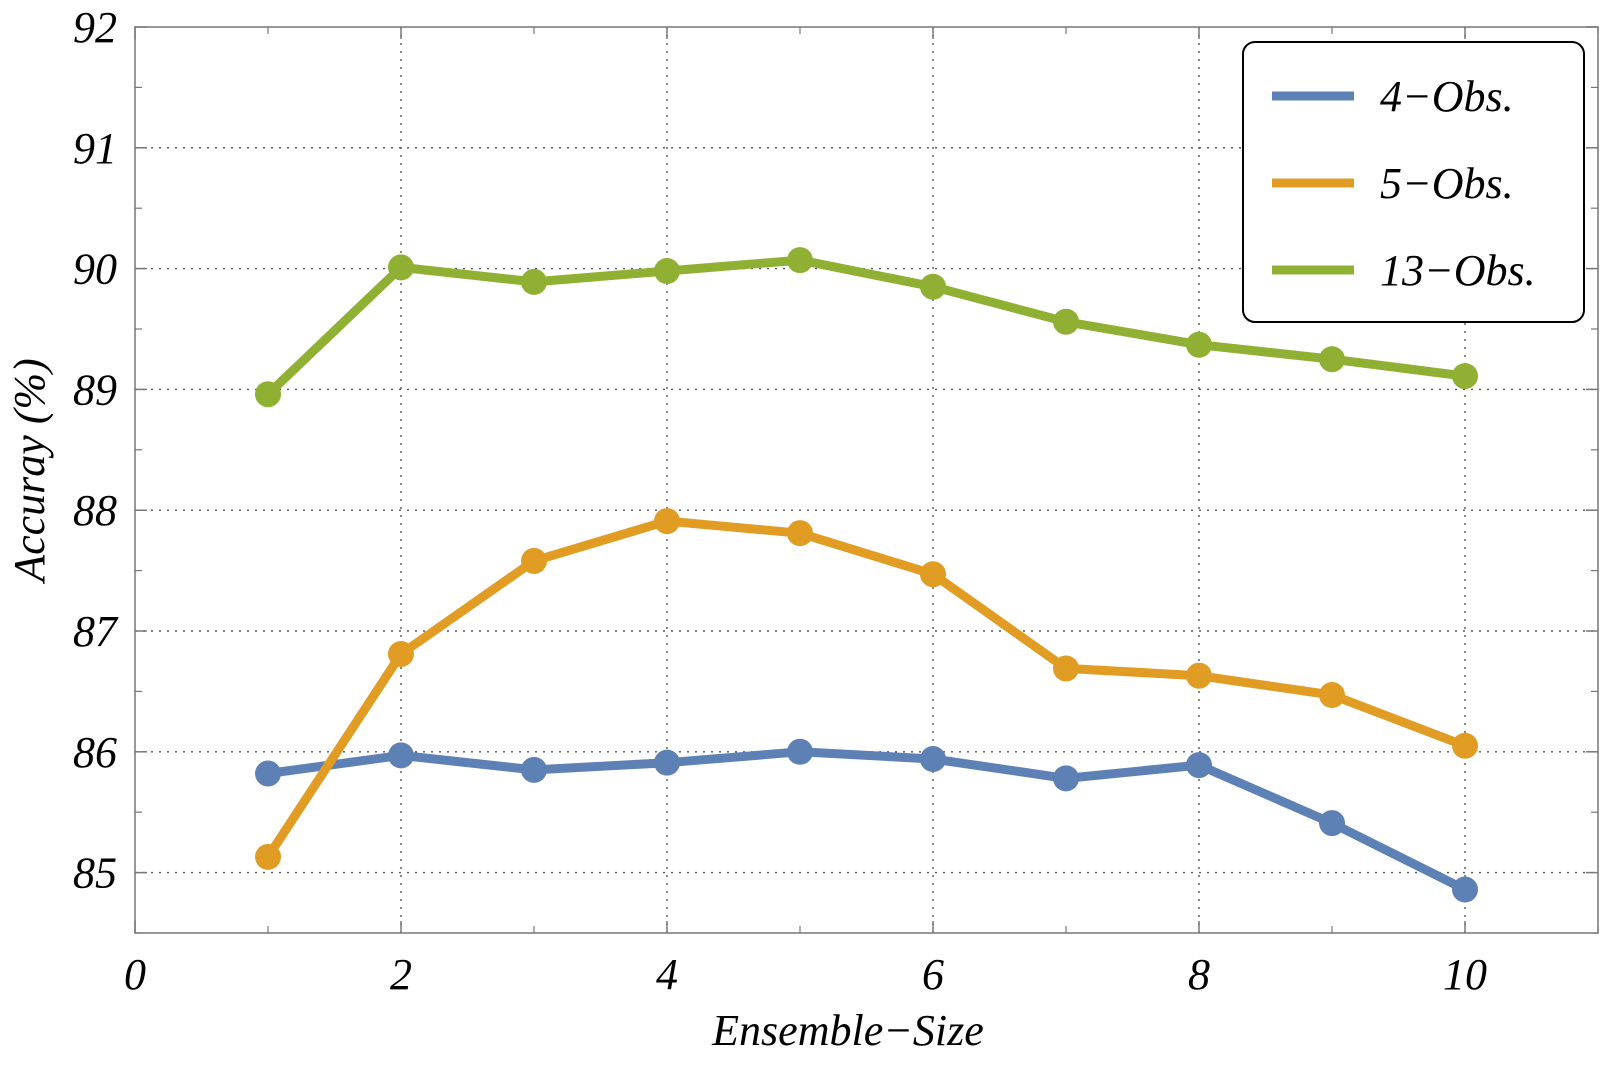 Image resolution: width=1600 pixels, height=1072 pixels. What do you see at coordinates (29, 471) in the screenshot?
I see `y-axis-title: Accuray (%)` at bounding box center [29, 471].